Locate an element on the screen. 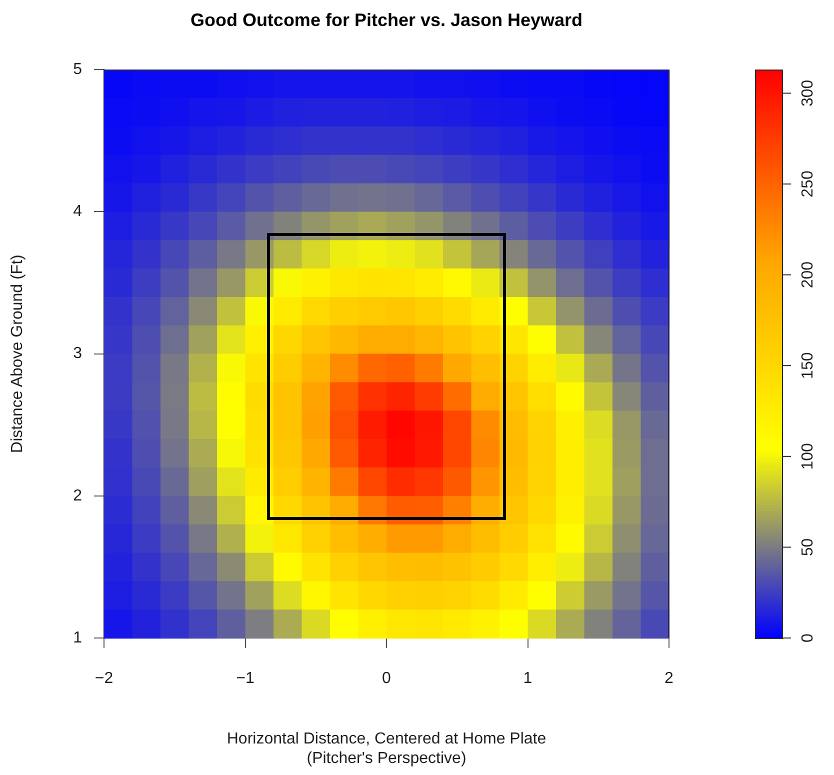 This screenshot has width=834, height=775. color-bar-label: 200 is located at coordinates (807, 274).